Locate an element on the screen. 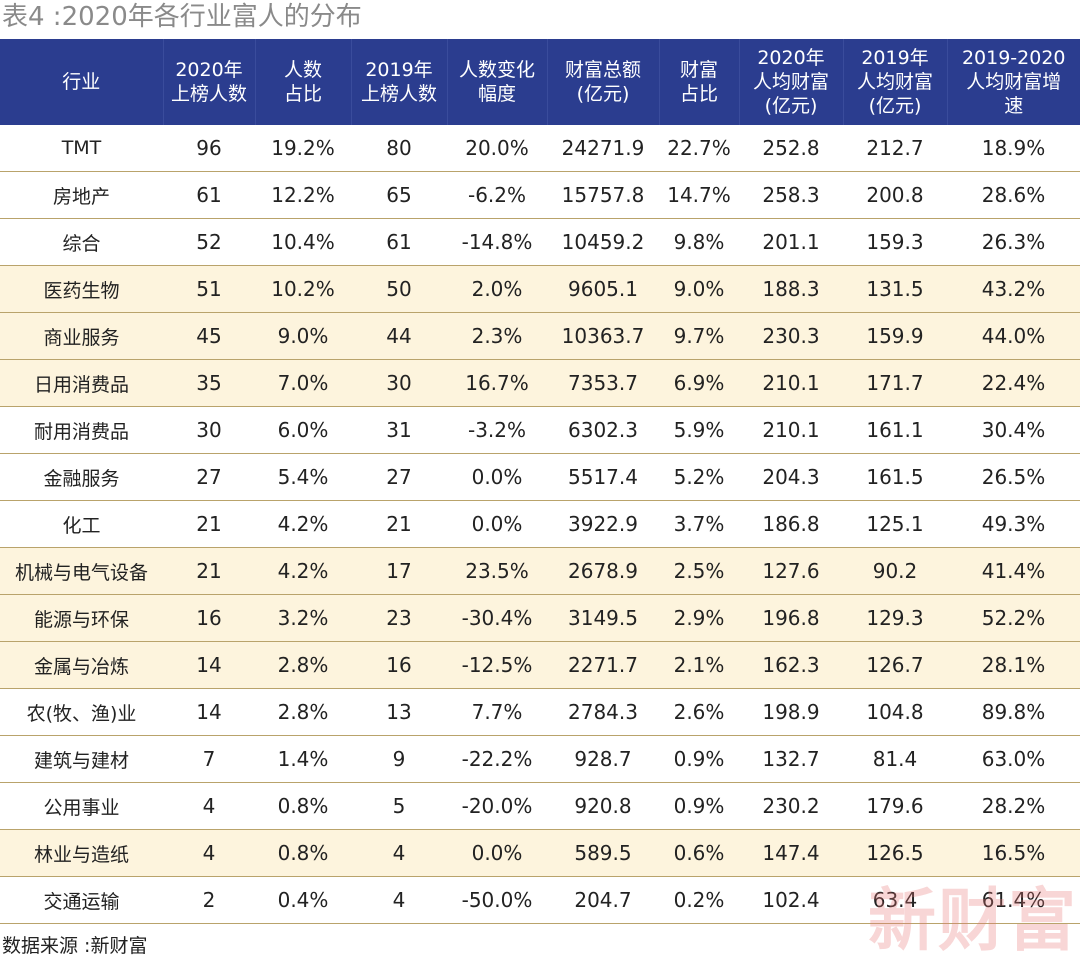 Image resolution: width=1080 pixels, height=961 pixels. value-cell: 2.6% is located at coordinates (699, 712).